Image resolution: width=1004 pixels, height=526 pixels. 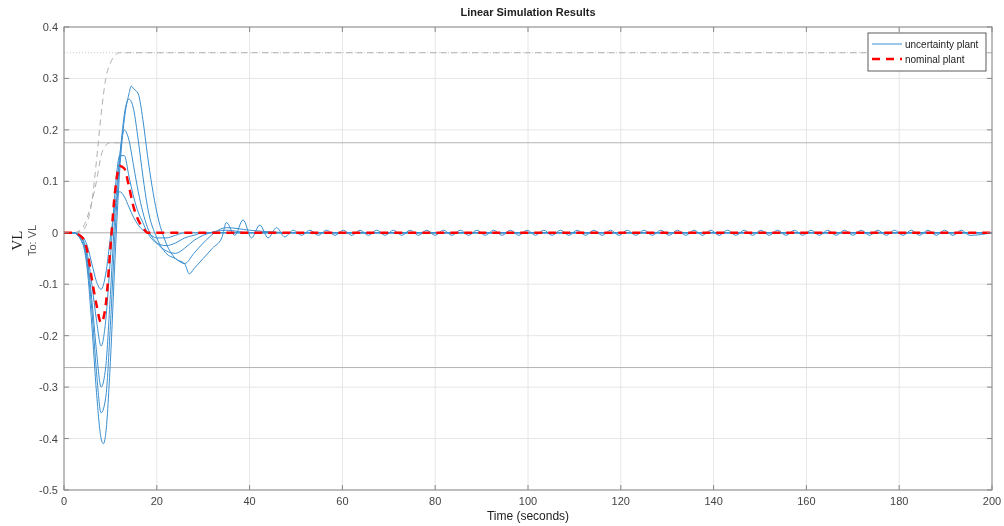 I want to click on y-tick-label: -0.3, so click(x=48, y=387).